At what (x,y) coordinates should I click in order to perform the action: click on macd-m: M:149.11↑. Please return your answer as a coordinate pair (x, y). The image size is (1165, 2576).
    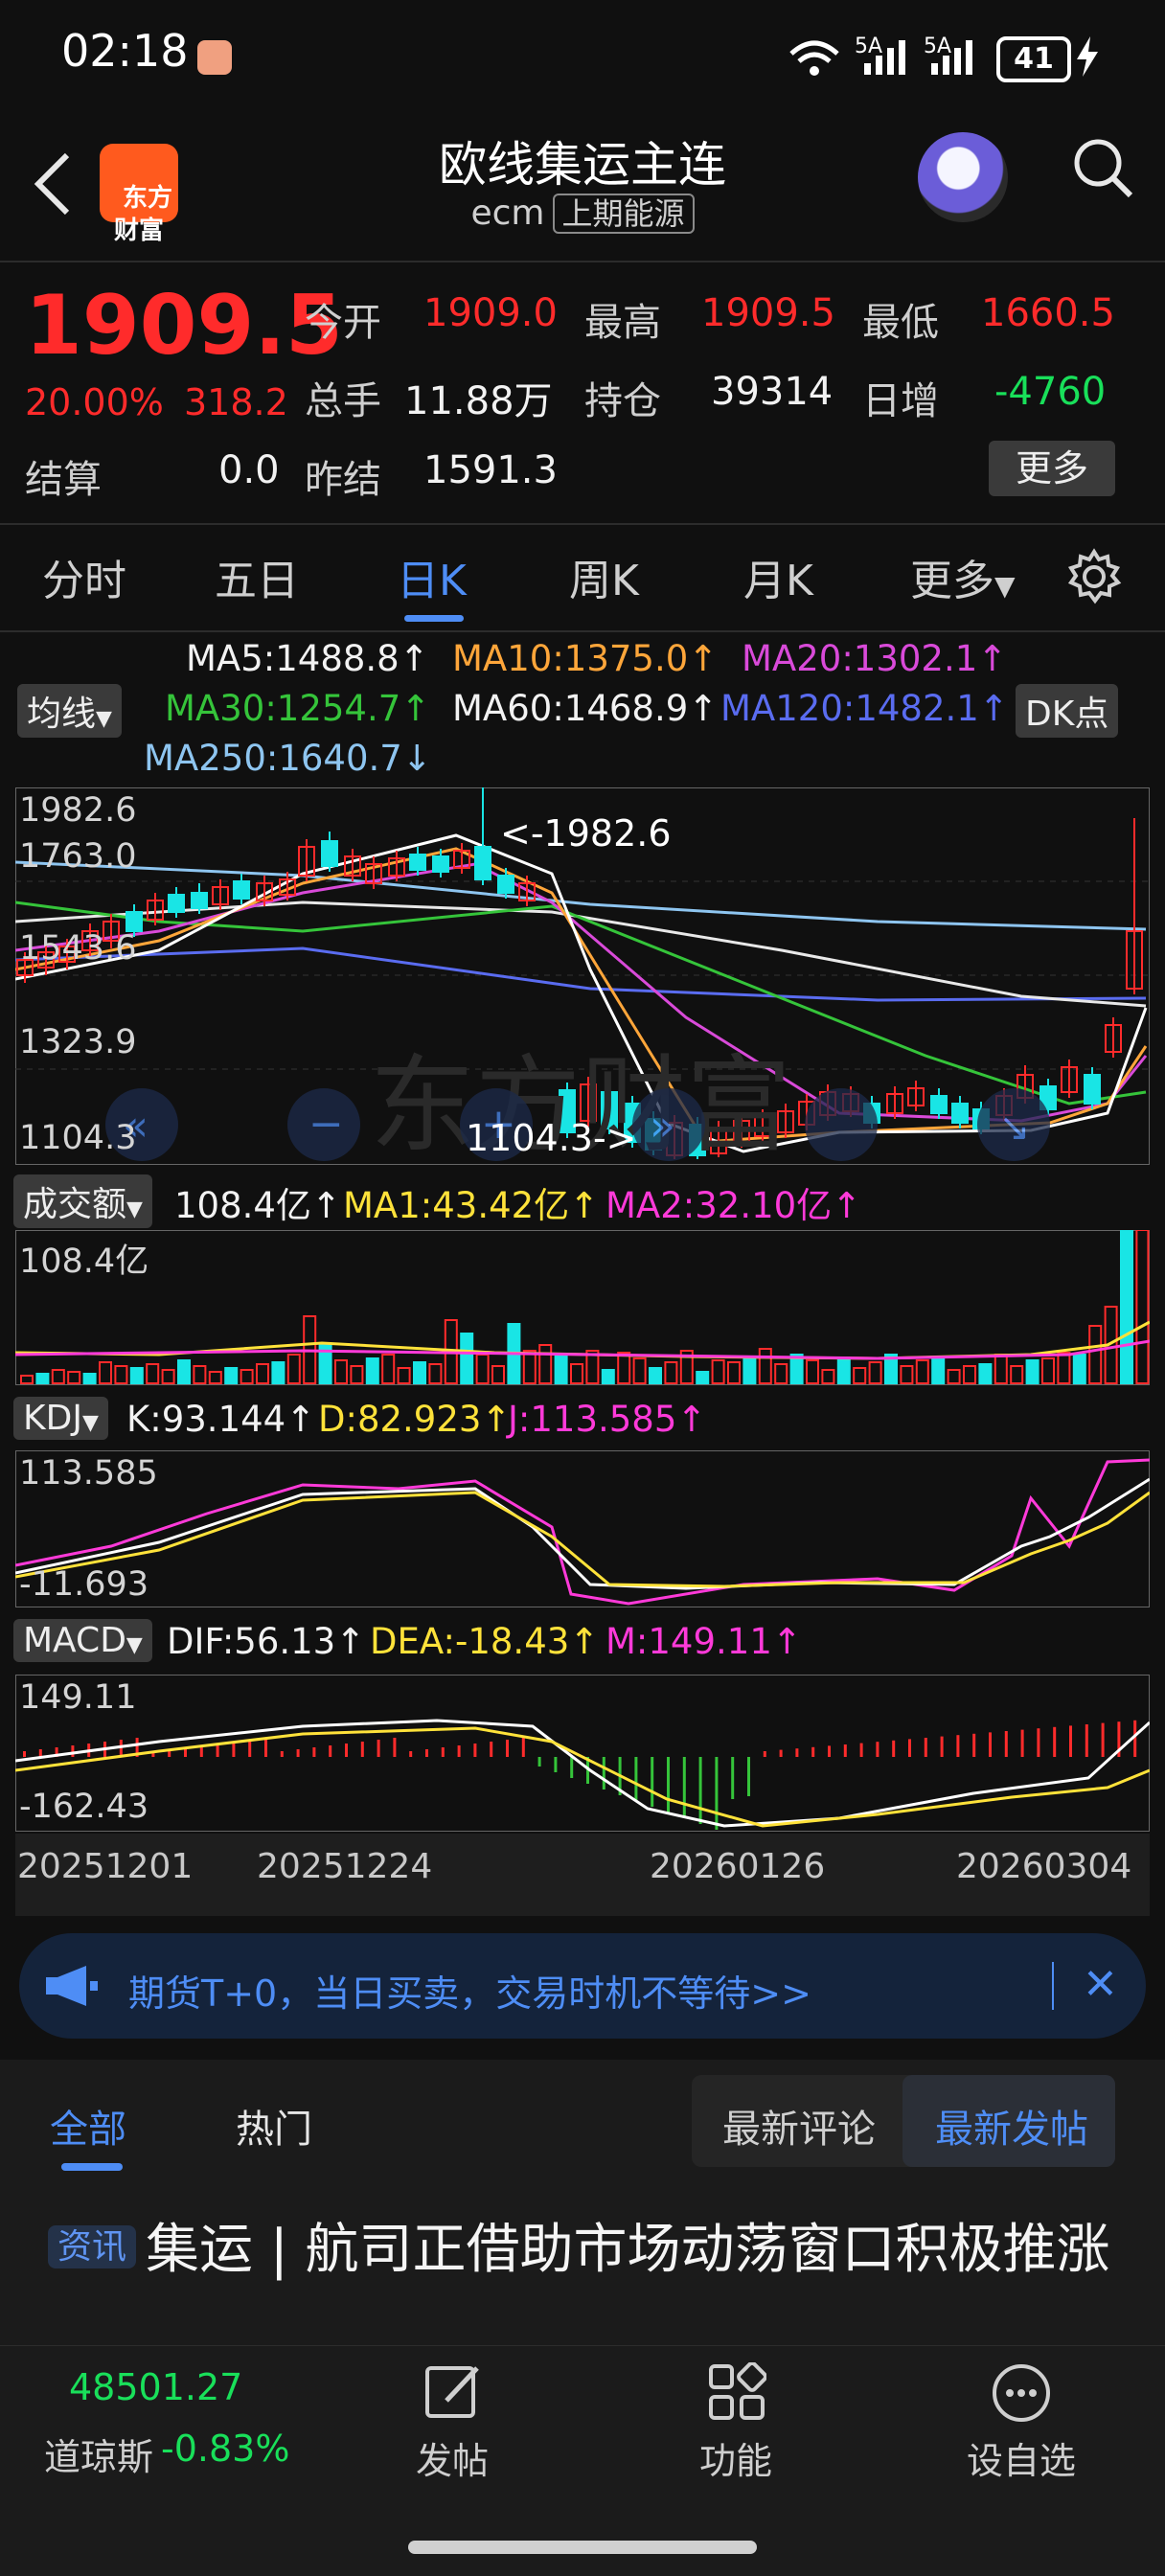
    Looking at the image, I should click on (704, 1641).